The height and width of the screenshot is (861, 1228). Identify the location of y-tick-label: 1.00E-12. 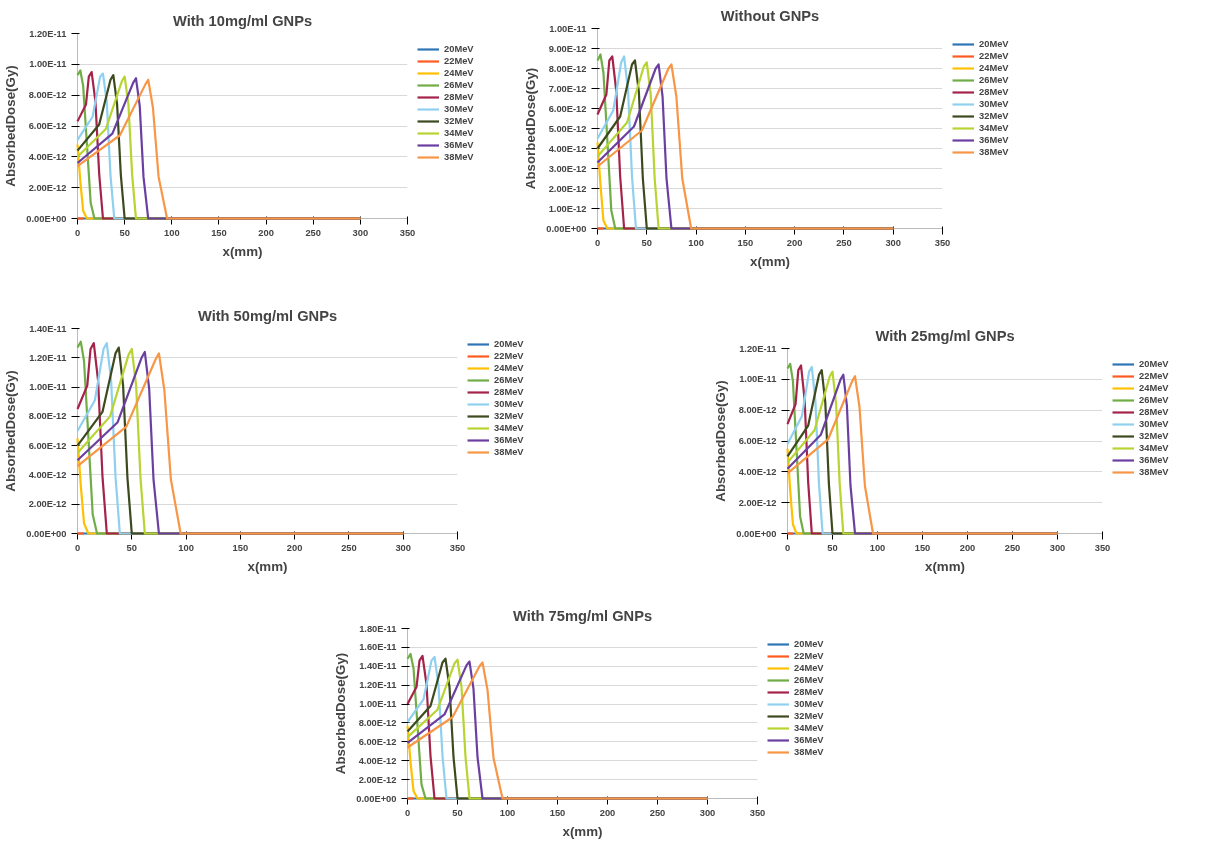
(567, 208).